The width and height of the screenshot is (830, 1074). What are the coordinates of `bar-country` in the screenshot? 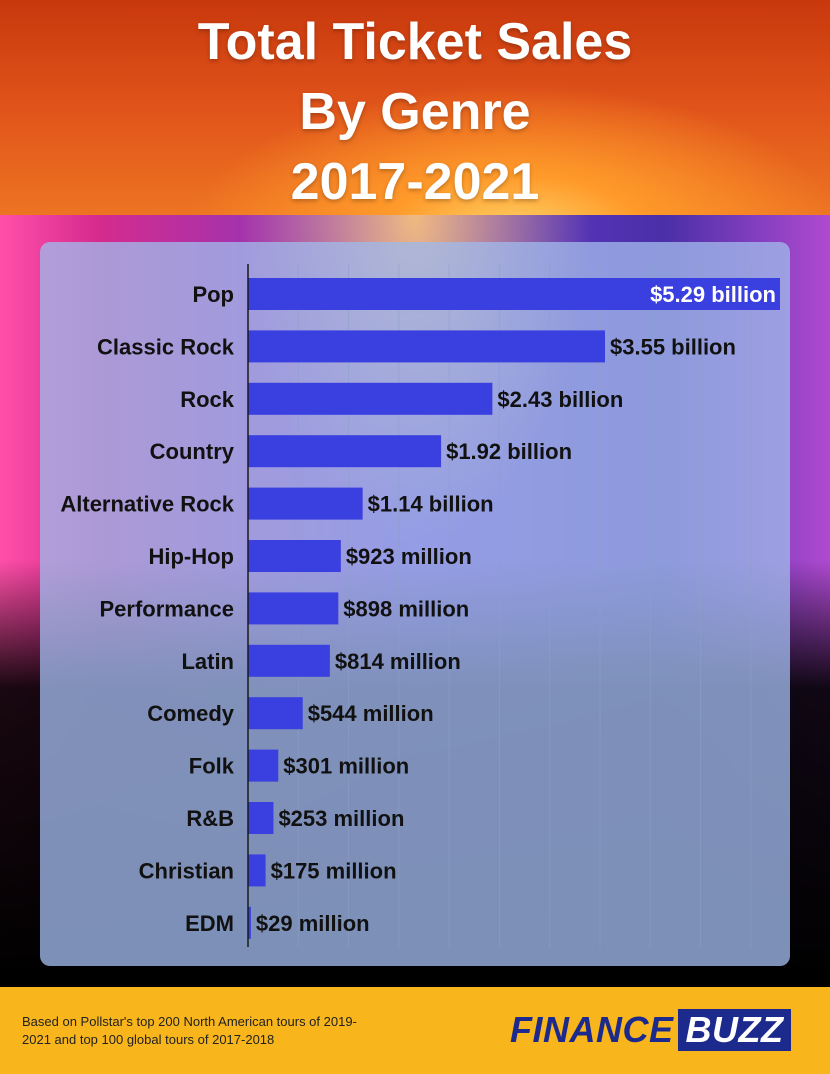 It's located at (345, 451).